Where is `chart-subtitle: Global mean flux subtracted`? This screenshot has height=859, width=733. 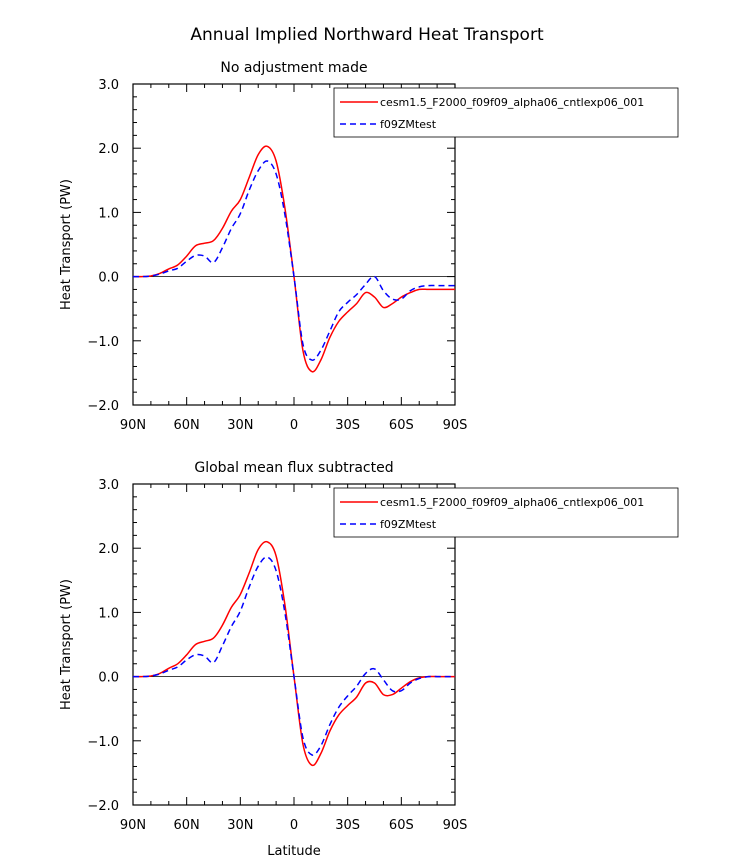 chart-subtitle: Global mean flux subtracted is located at coordinates (293, 468).